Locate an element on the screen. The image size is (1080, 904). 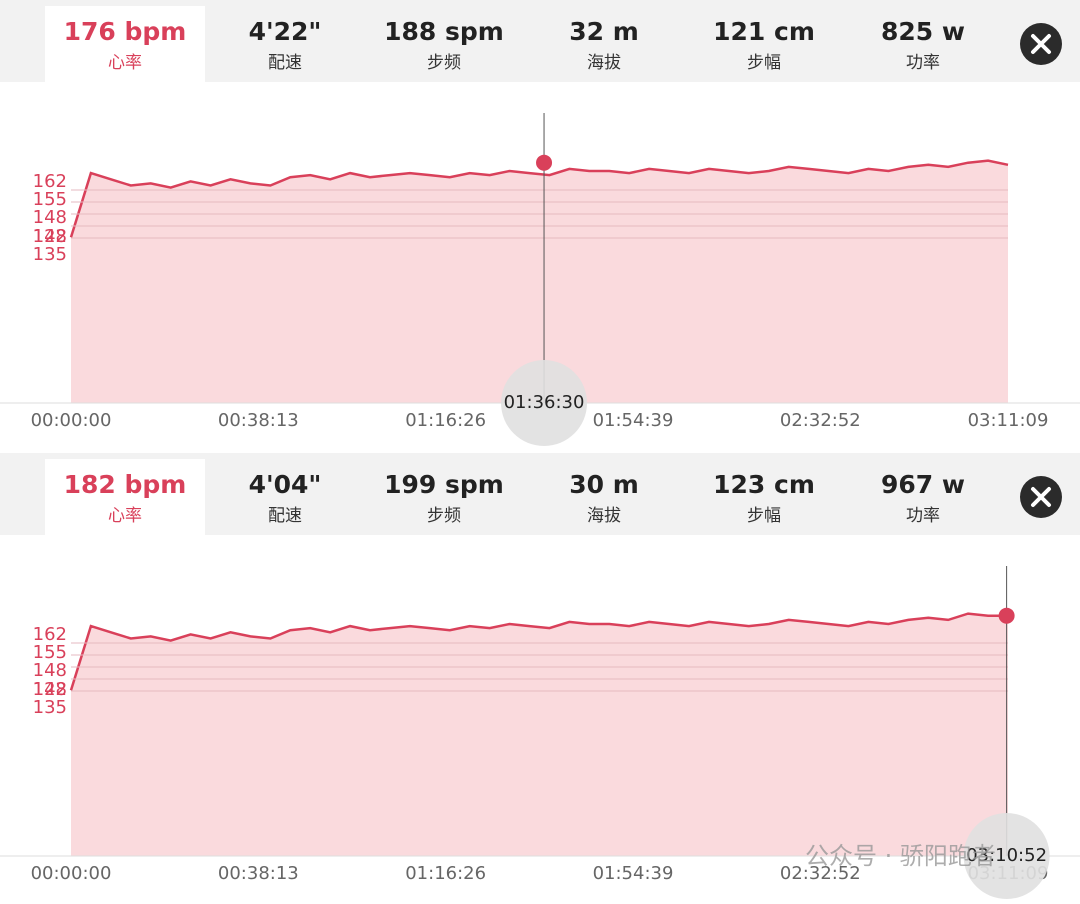
metric-value: 30 m is located at coordinates (604, 484).